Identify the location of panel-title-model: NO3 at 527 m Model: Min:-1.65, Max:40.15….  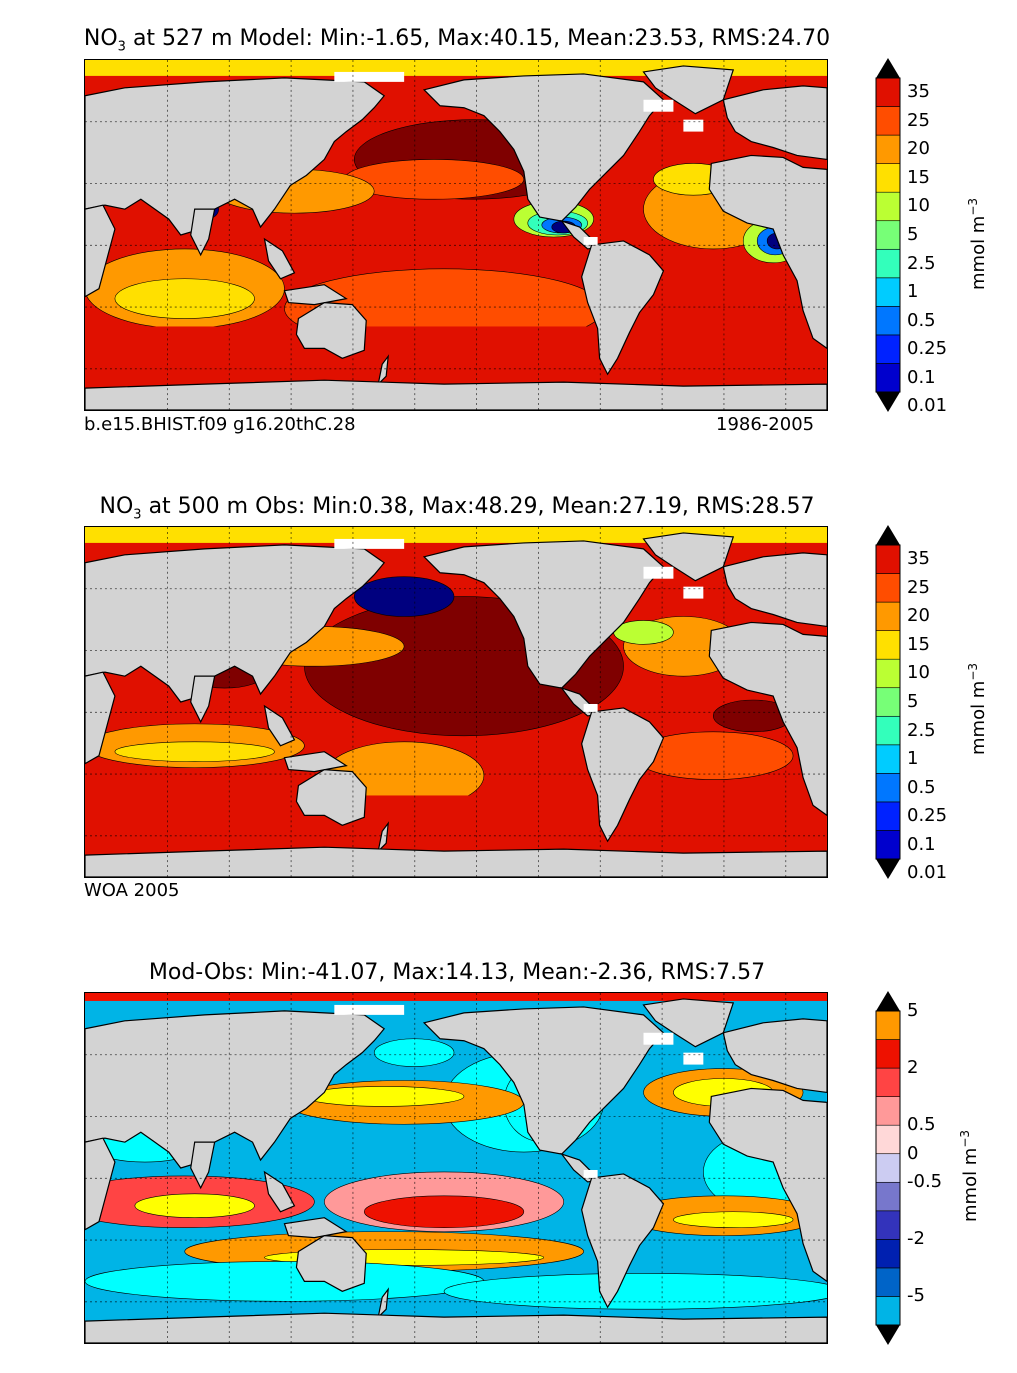
(457, 40).